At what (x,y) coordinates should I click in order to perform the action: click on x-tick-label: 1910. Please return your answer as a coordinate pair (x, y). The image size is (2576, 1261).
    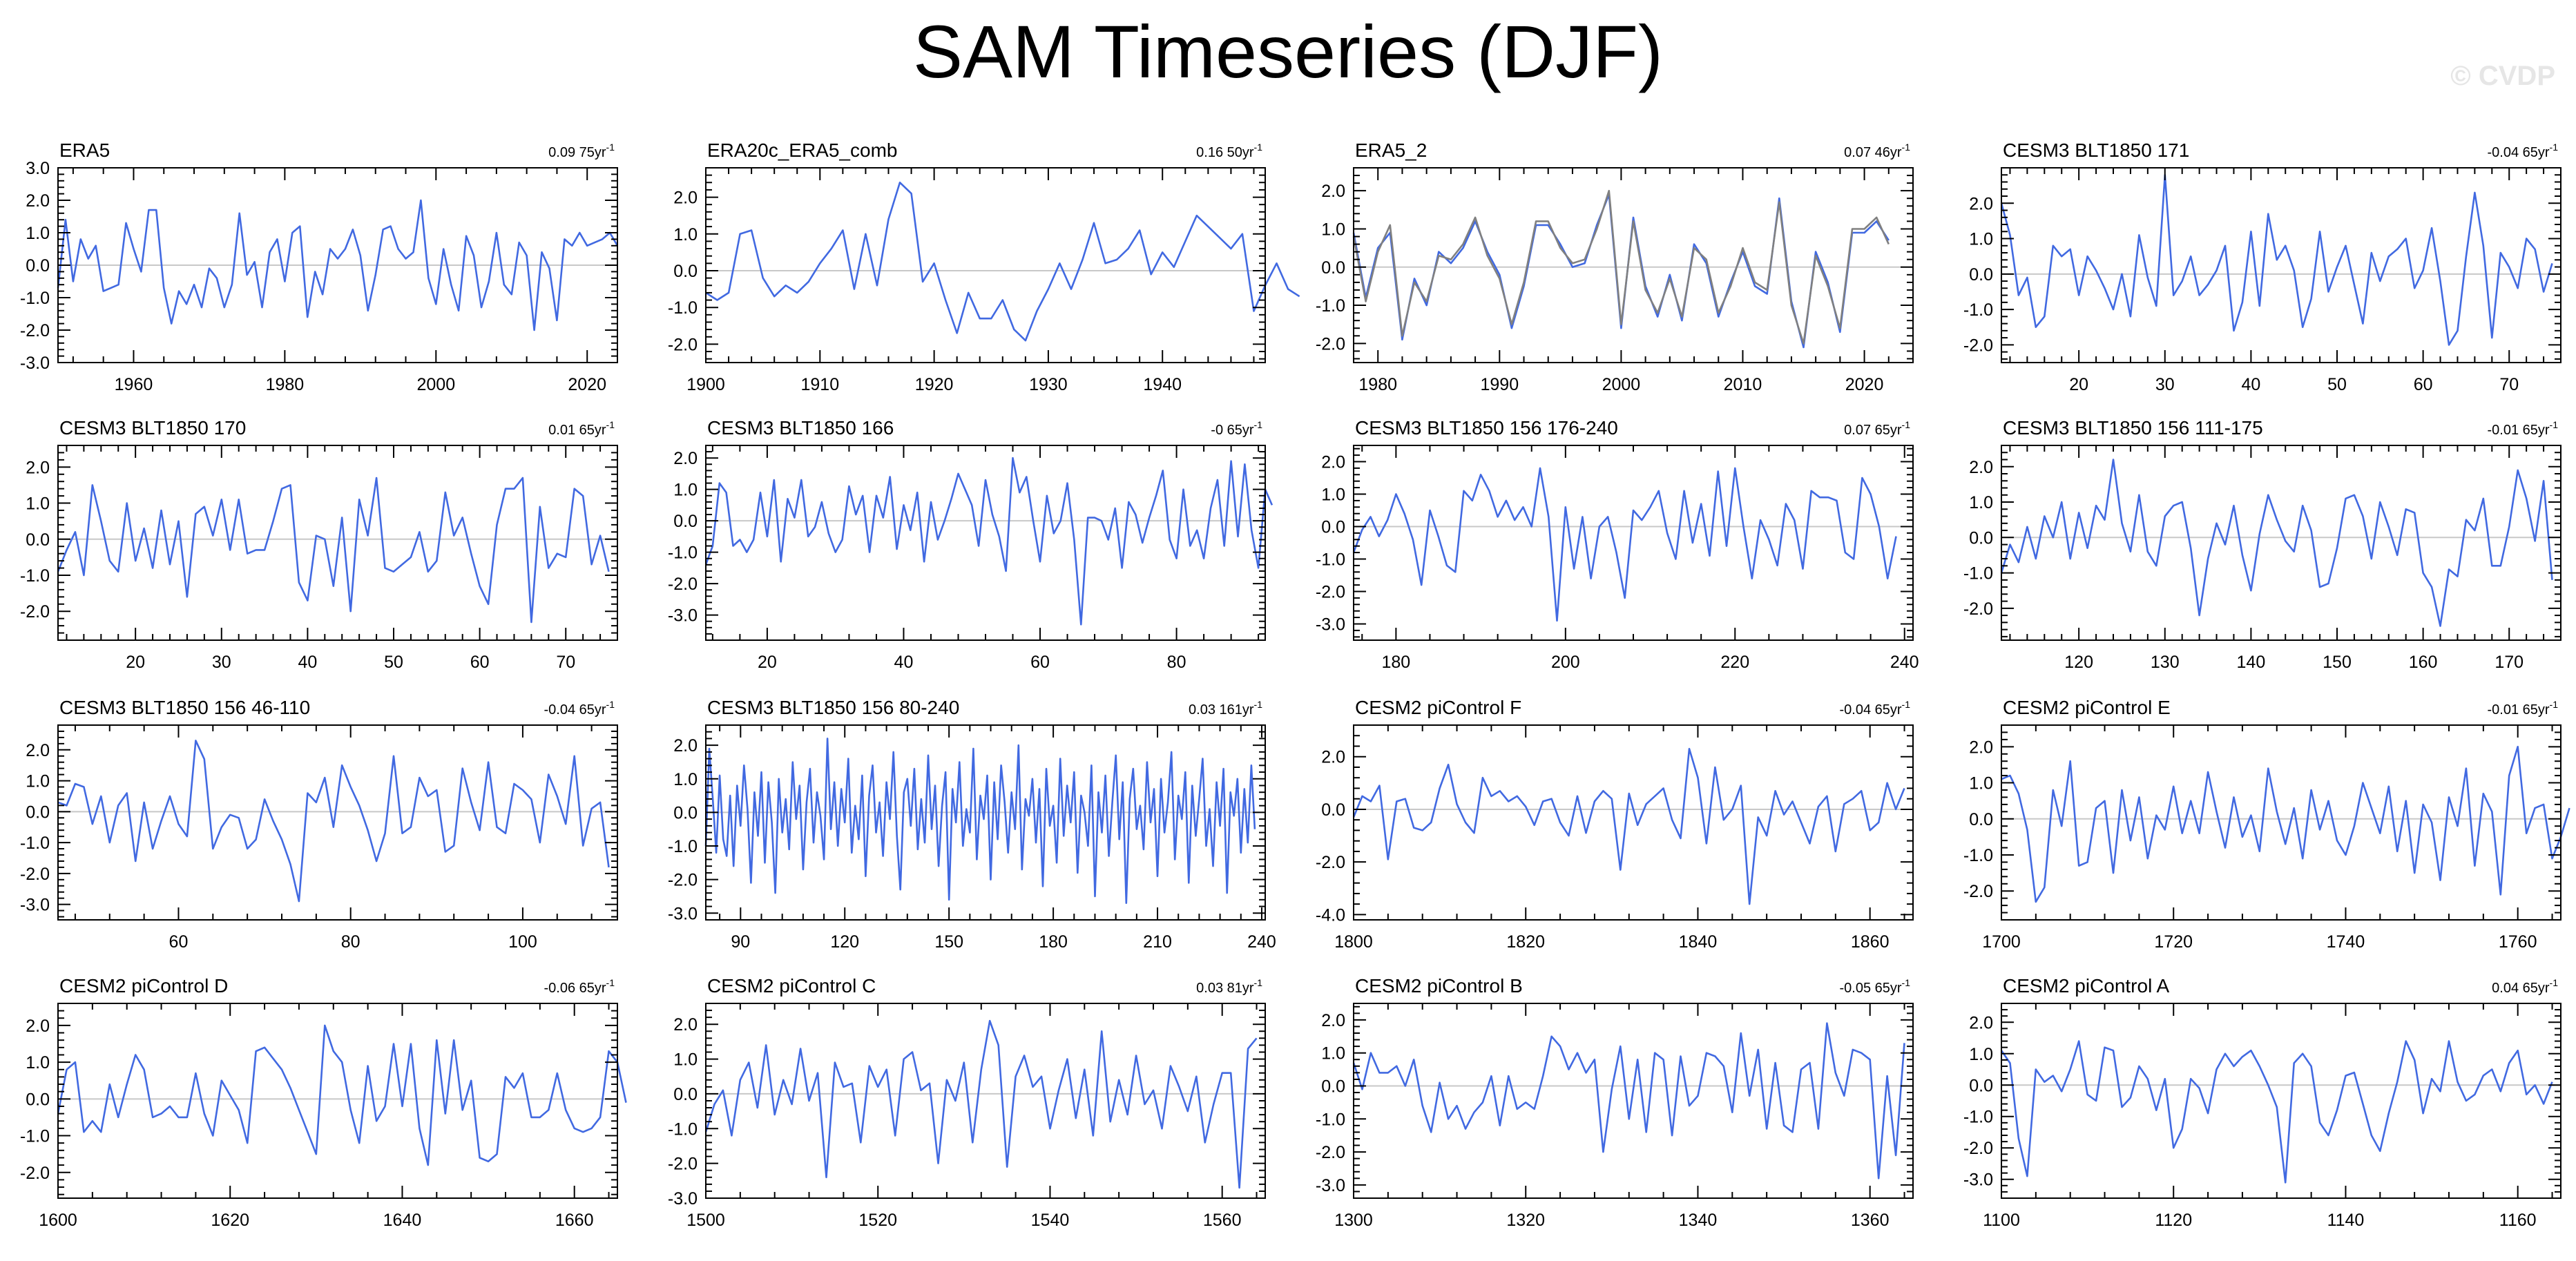
    Looking at the image, I should click on (819, 384).